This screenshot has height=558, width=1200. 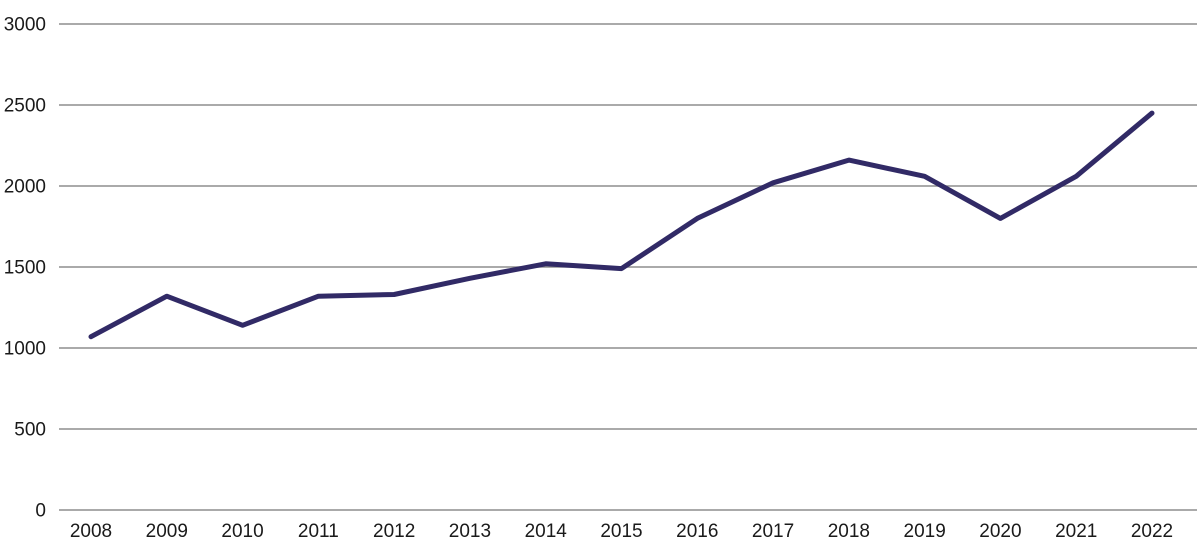 I want to click on x-axis-tick-label: 2020, so click(x=1000, y=531).